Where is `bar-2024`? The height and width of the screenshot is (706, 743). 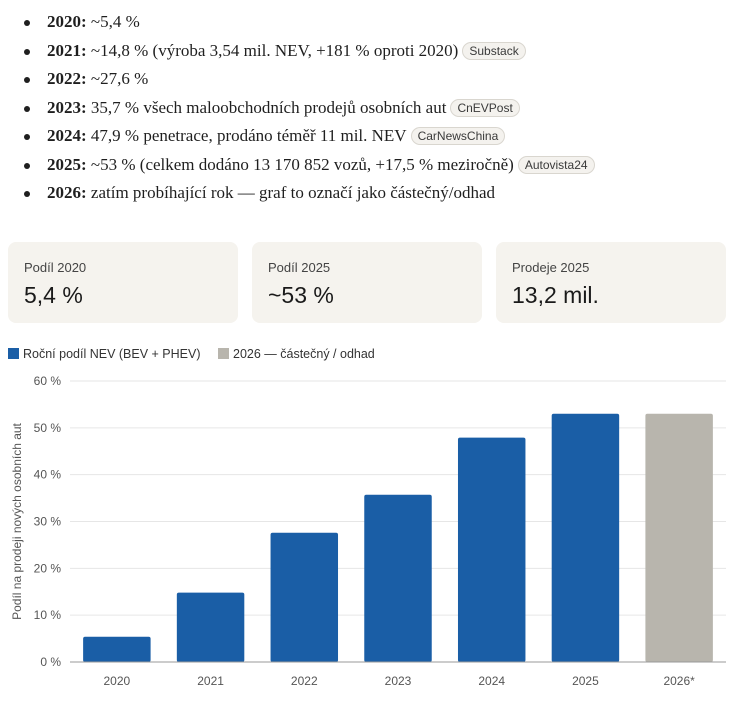
bar-2024 is located at coordinates (491, 549).